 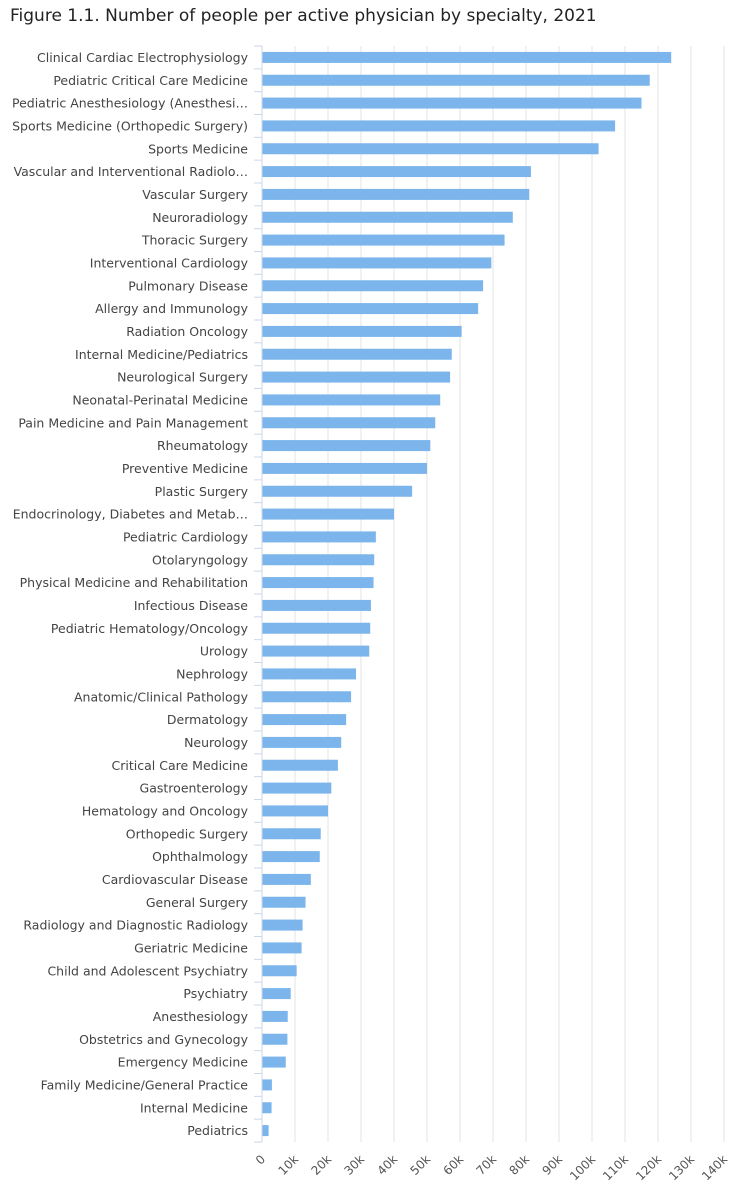 I want to click on category-label: Internal Medicine, so click(x=194, y=1107).